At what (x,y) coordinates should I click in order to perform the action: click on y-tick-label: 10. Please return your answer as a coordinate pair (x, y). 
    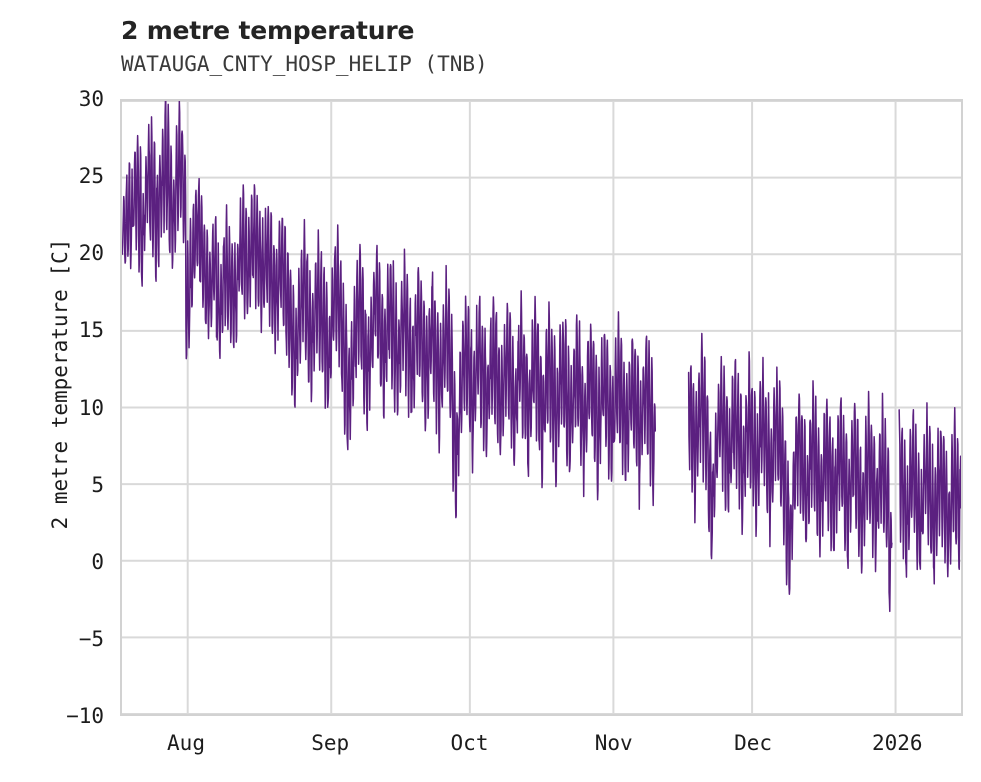
    Looking at the image, I should click on (91, 407).